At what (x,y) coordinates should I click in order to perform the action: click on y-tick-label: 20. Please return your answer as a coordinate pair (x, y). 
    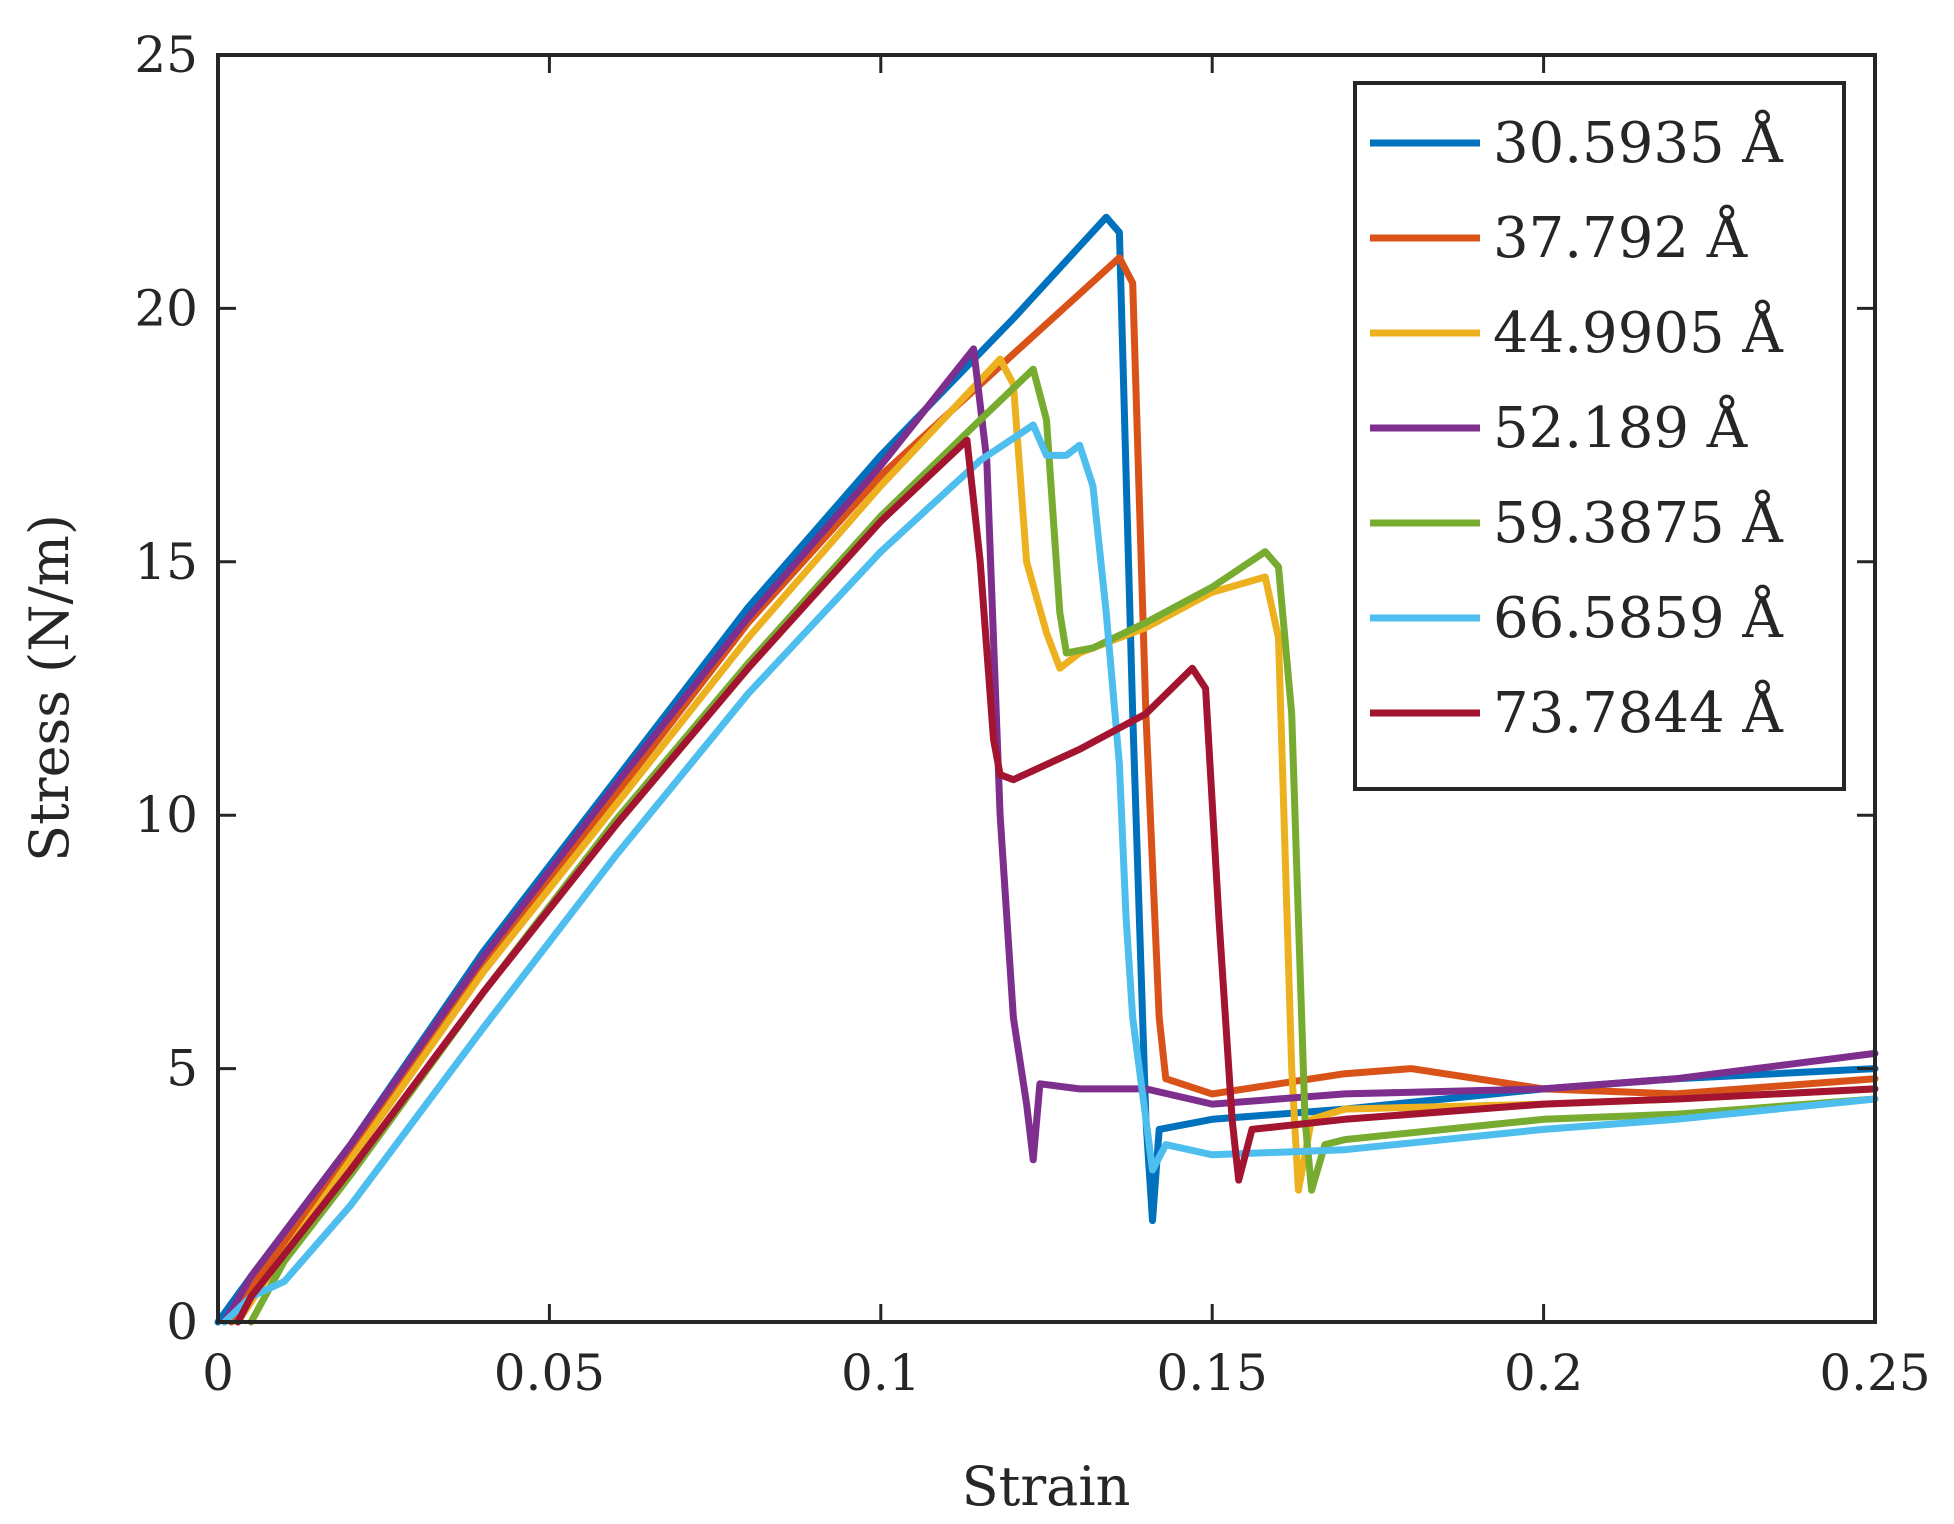
    Looking at the image, I should click on (166, 308).